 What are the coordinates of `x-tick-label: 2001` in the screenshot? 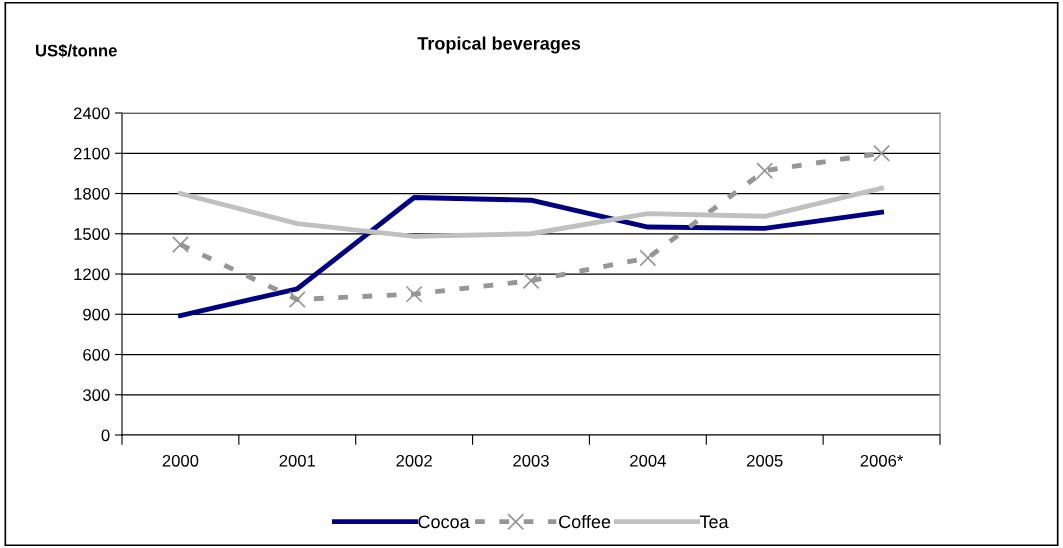 It's located at (297, 460).